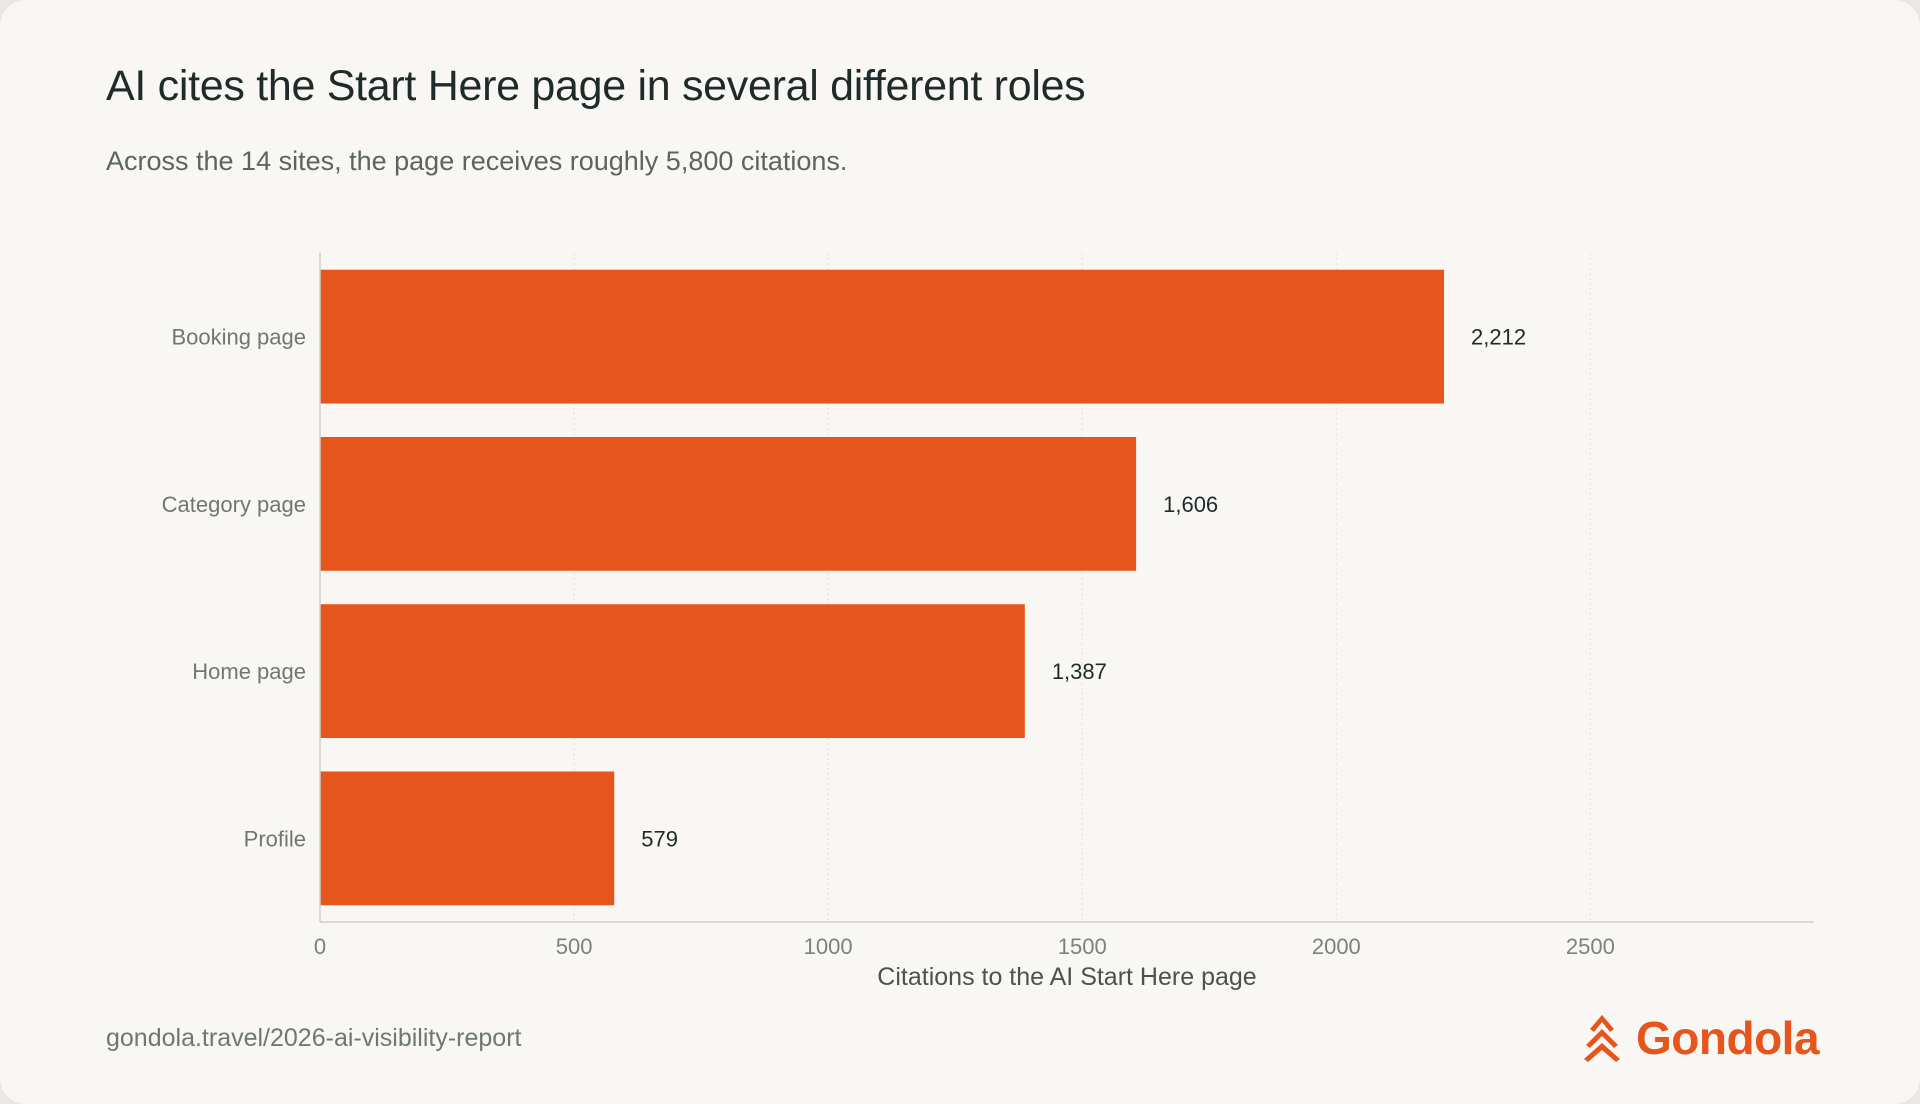  Describe the element at coordinates (882, 336) in the screenshot. I see `bar-booking-page` at that location.